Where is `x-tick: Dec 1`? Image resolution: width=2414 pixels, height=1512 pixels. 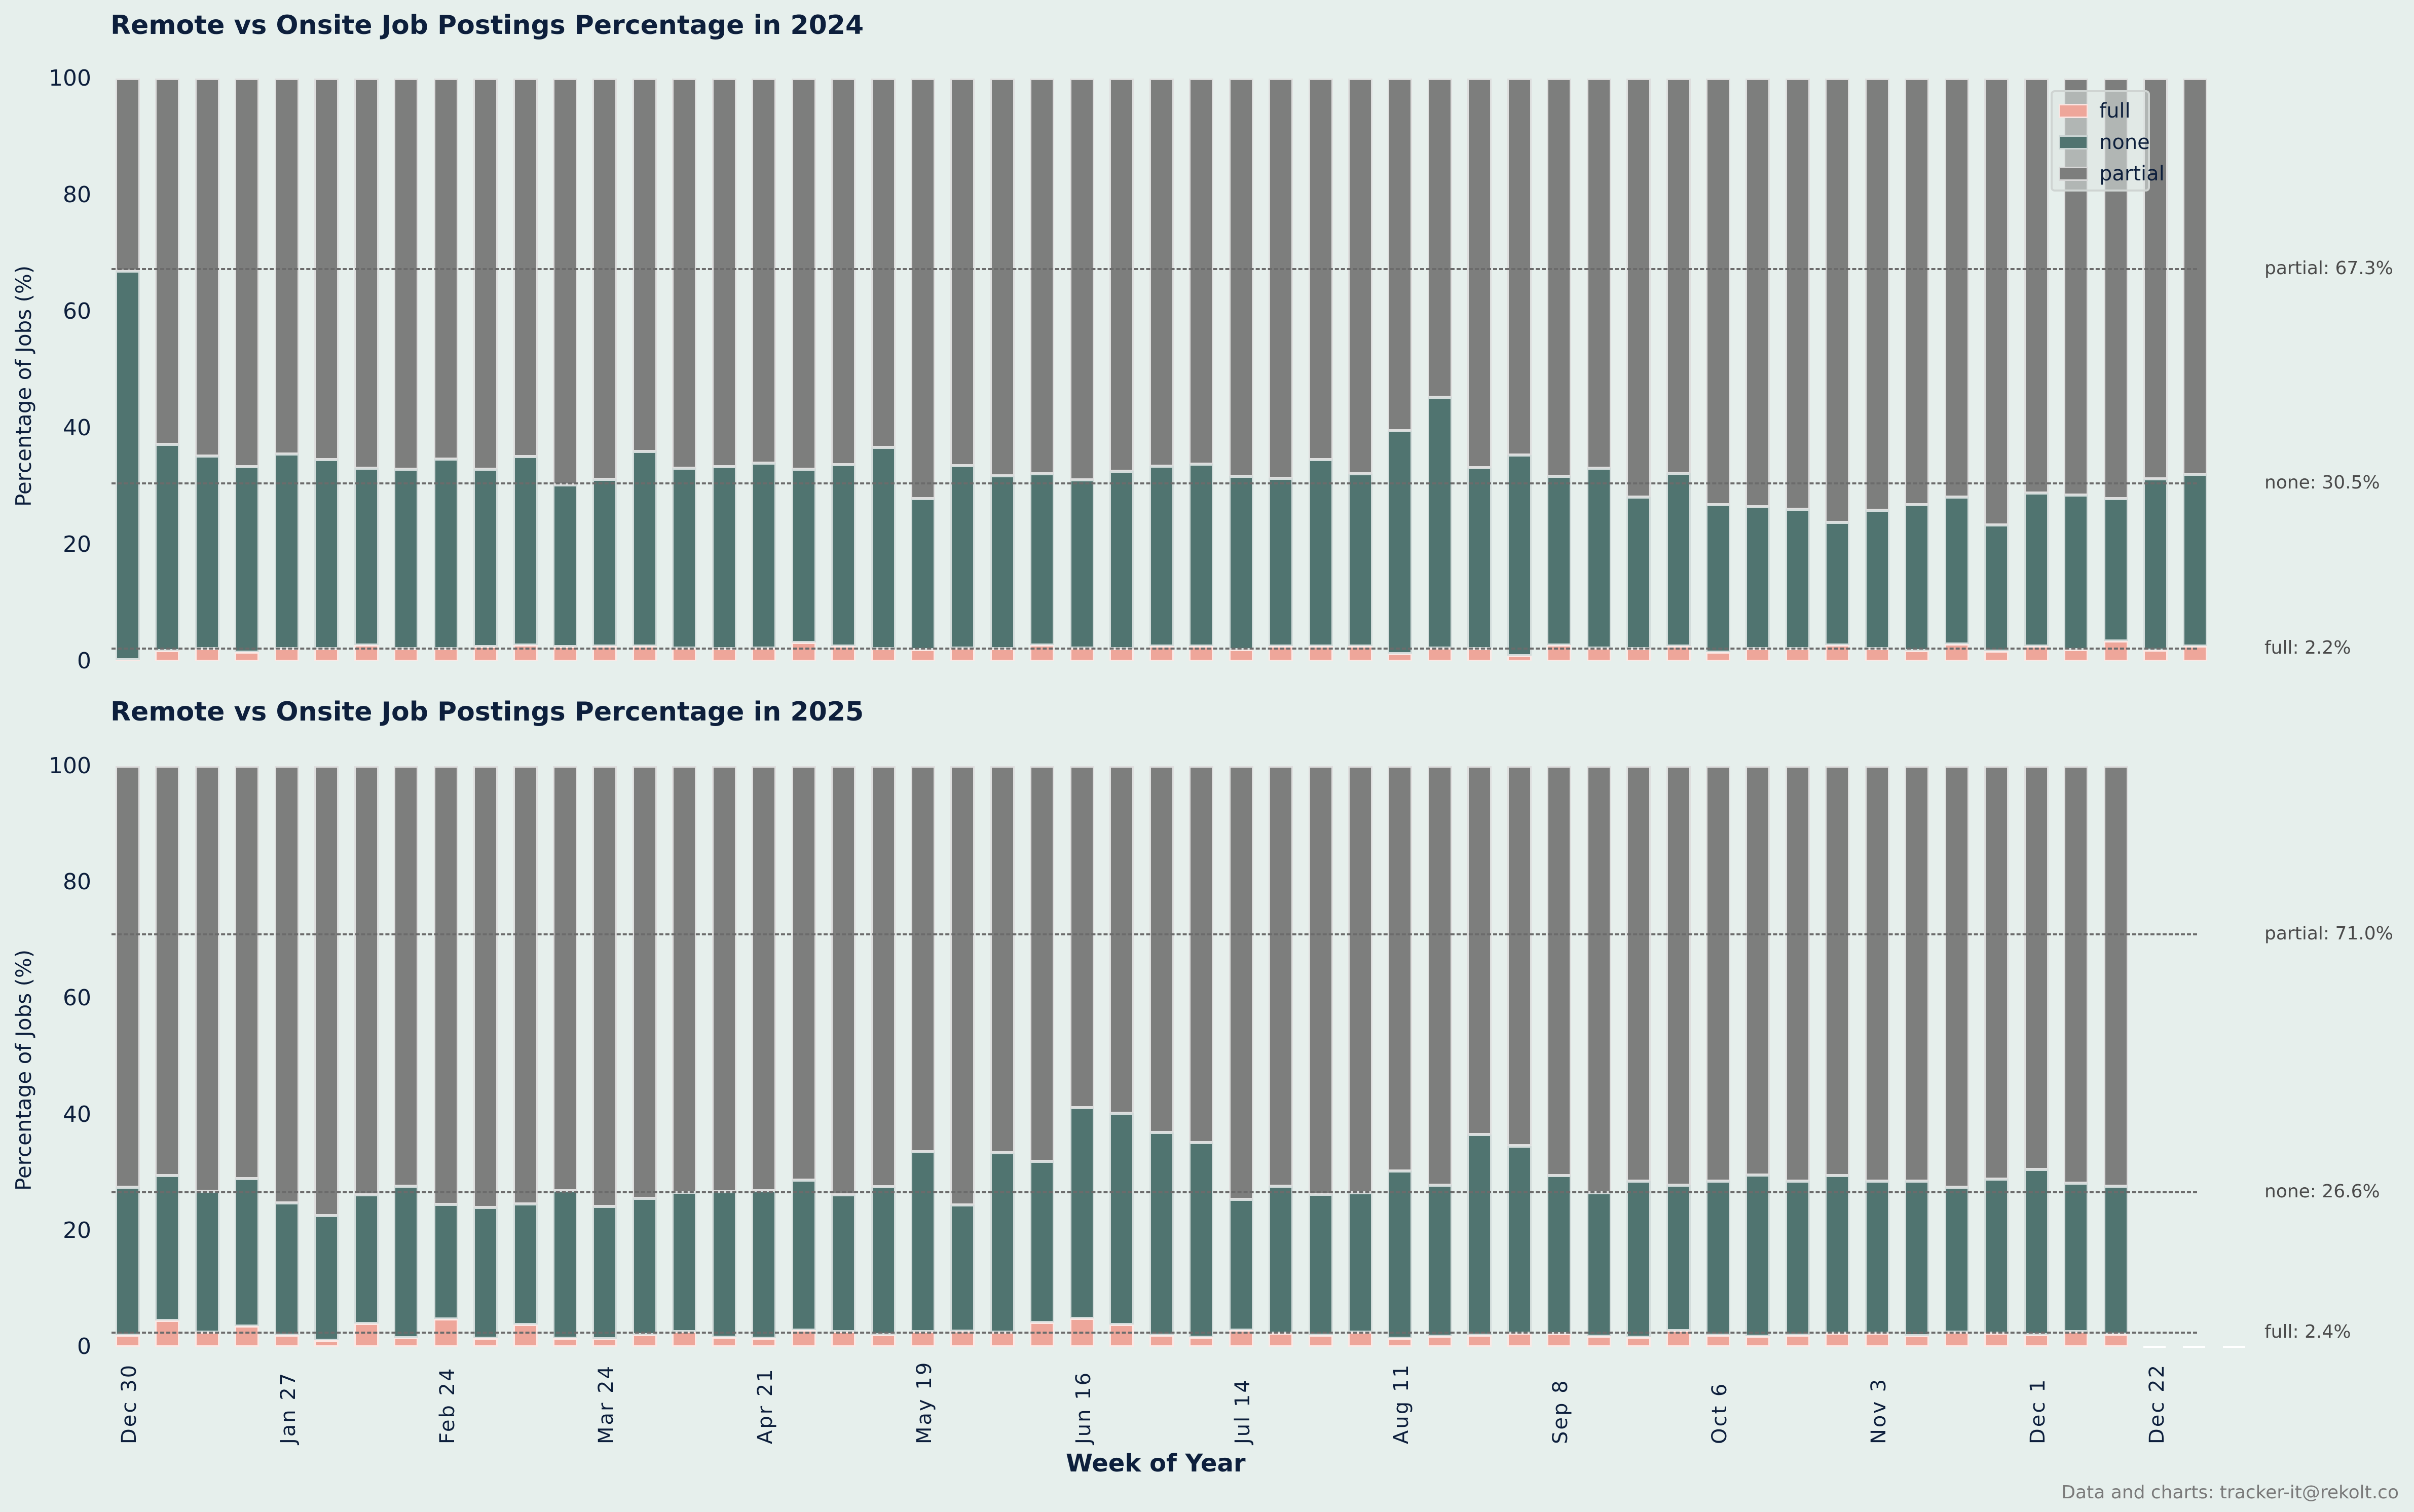 x-tick: Dec 1 is located at coordinates (2038, 1411).